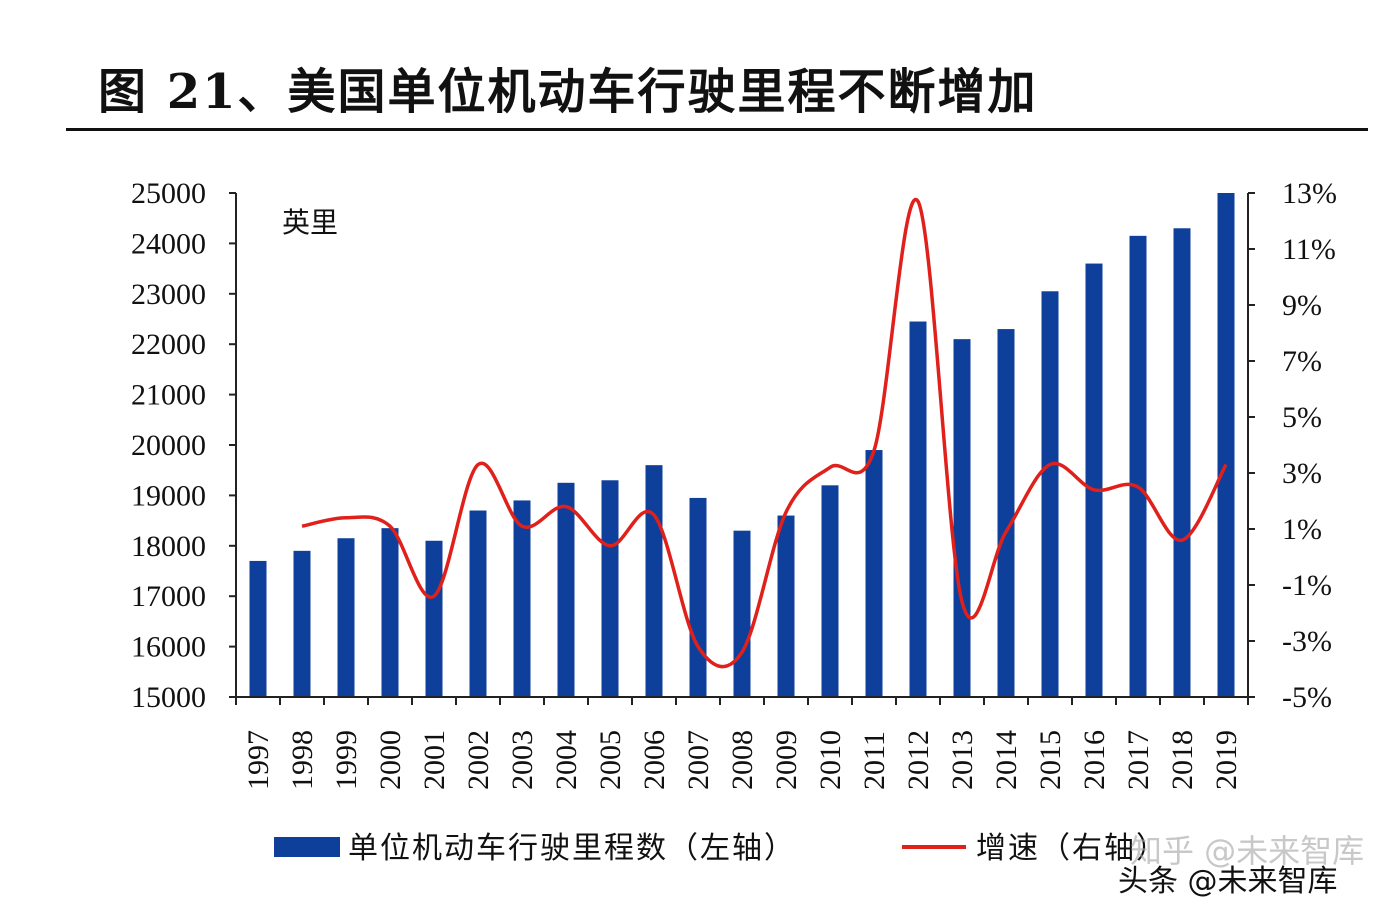 The image size is (1394, 914). I want to click on y-left-tick: 24000, so click(168, 243).